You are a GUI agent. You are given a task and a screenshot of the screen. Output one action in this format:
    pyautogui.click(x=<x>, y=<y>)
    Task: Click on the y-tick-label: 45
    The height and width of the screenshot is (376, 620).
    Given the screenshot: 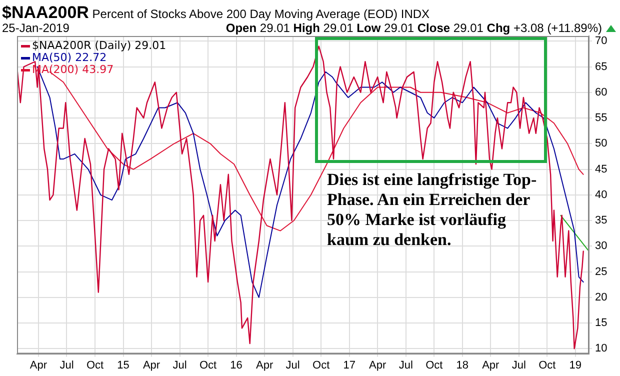 What is the action you would take?
    pyautogui.click(x=601, y=169)
    